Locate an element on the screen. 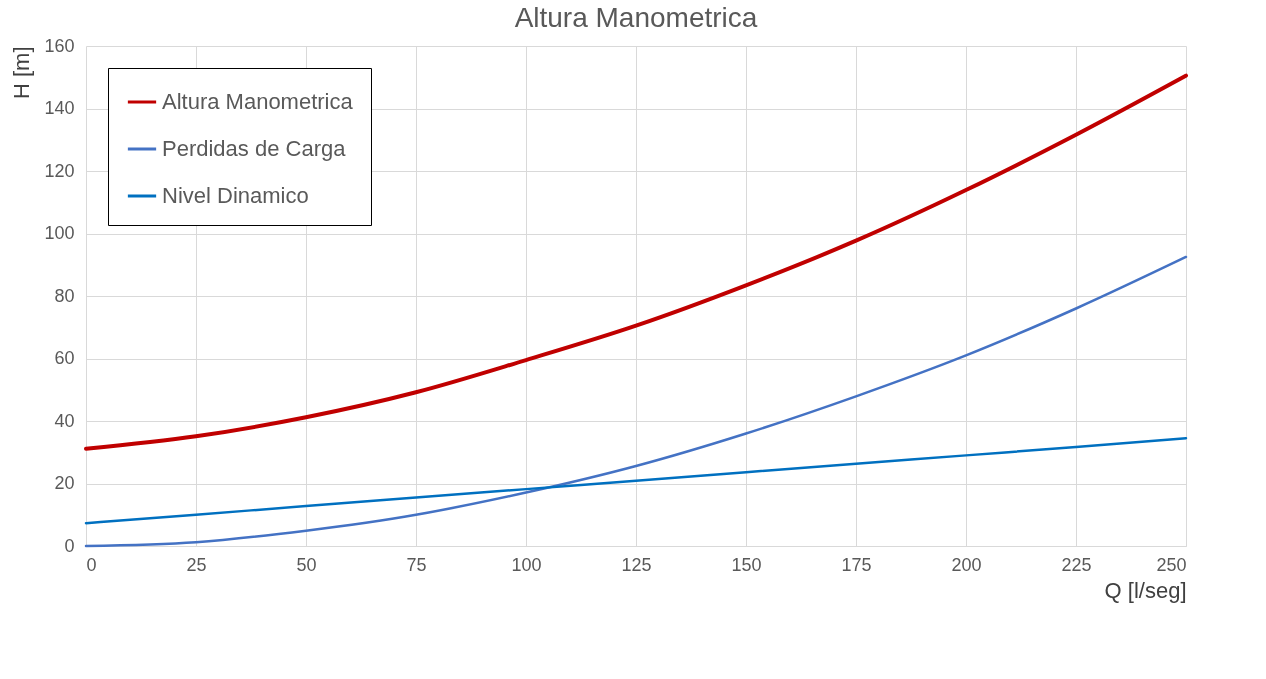 This screenshot has height=679, width=1266. x-axis-title: Q [l/seg] is located at coordinates (1145, 590).